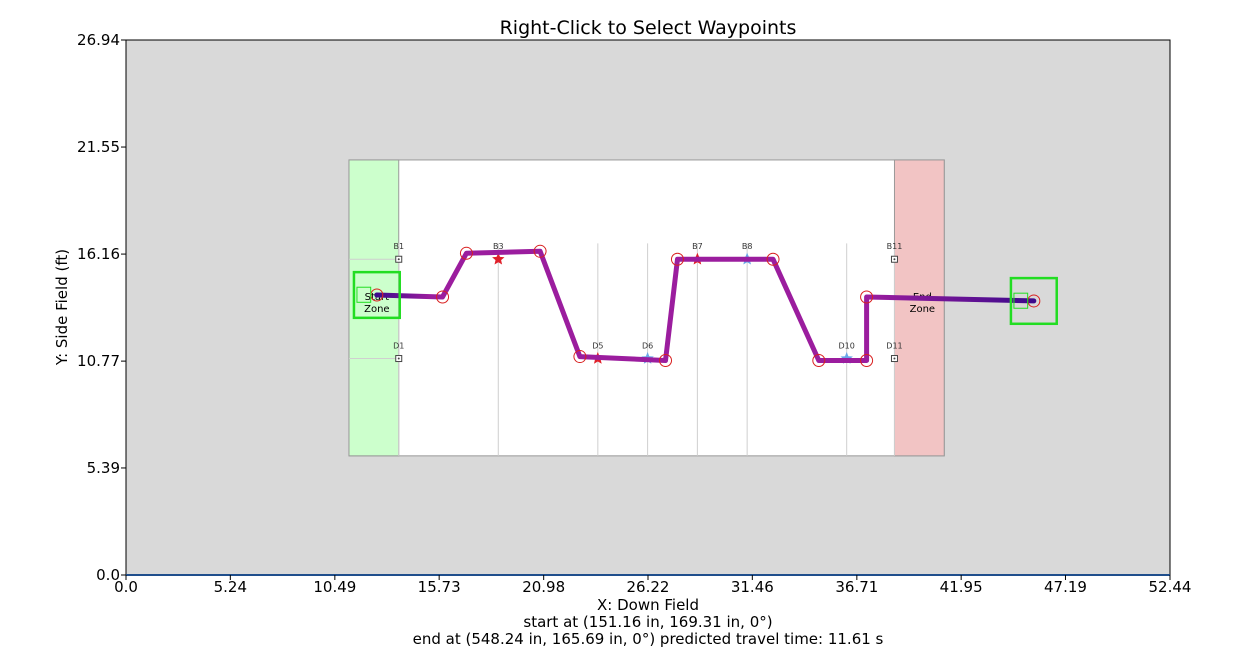 This screenshot has height=670, width=1250. What do you see at coordinates (895, 246) in the screenshot?
I see `field-marker-label: B11` at bounding box center [895, 246].